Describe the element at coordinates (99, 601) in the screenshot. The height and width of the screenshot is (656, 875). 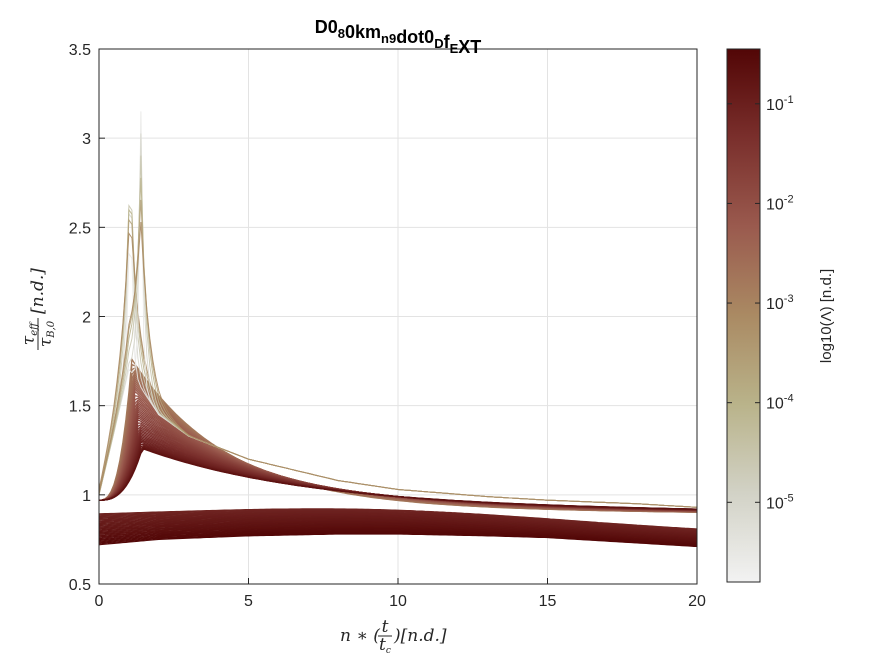
I see `x-tick-label: 0` at that location.